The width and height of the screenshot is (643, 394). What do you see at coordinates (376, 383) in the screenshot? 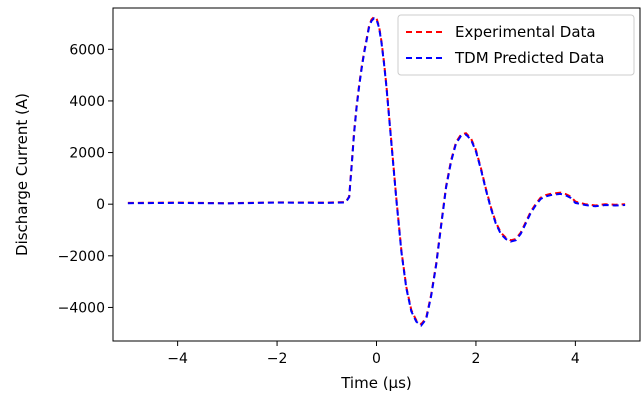
I see `x-axis-label: Time (µs)` at bounding box center [376, 383].